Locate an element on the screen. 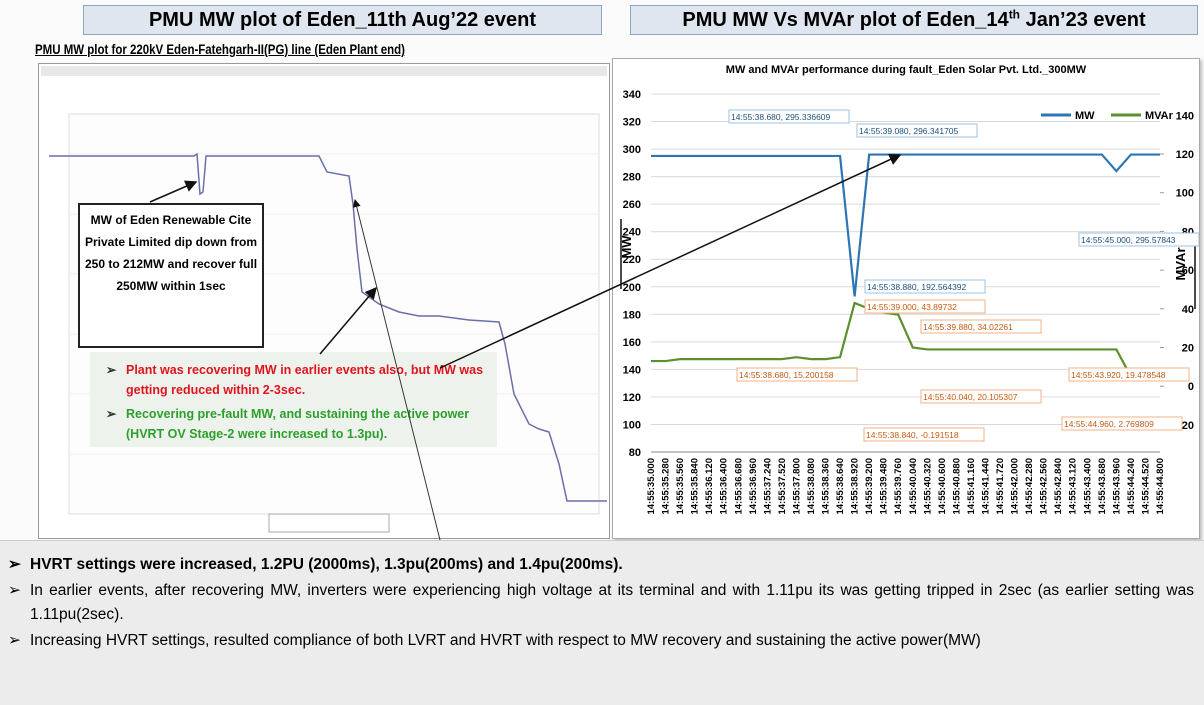  series-line is located at coordinates (905, 225).